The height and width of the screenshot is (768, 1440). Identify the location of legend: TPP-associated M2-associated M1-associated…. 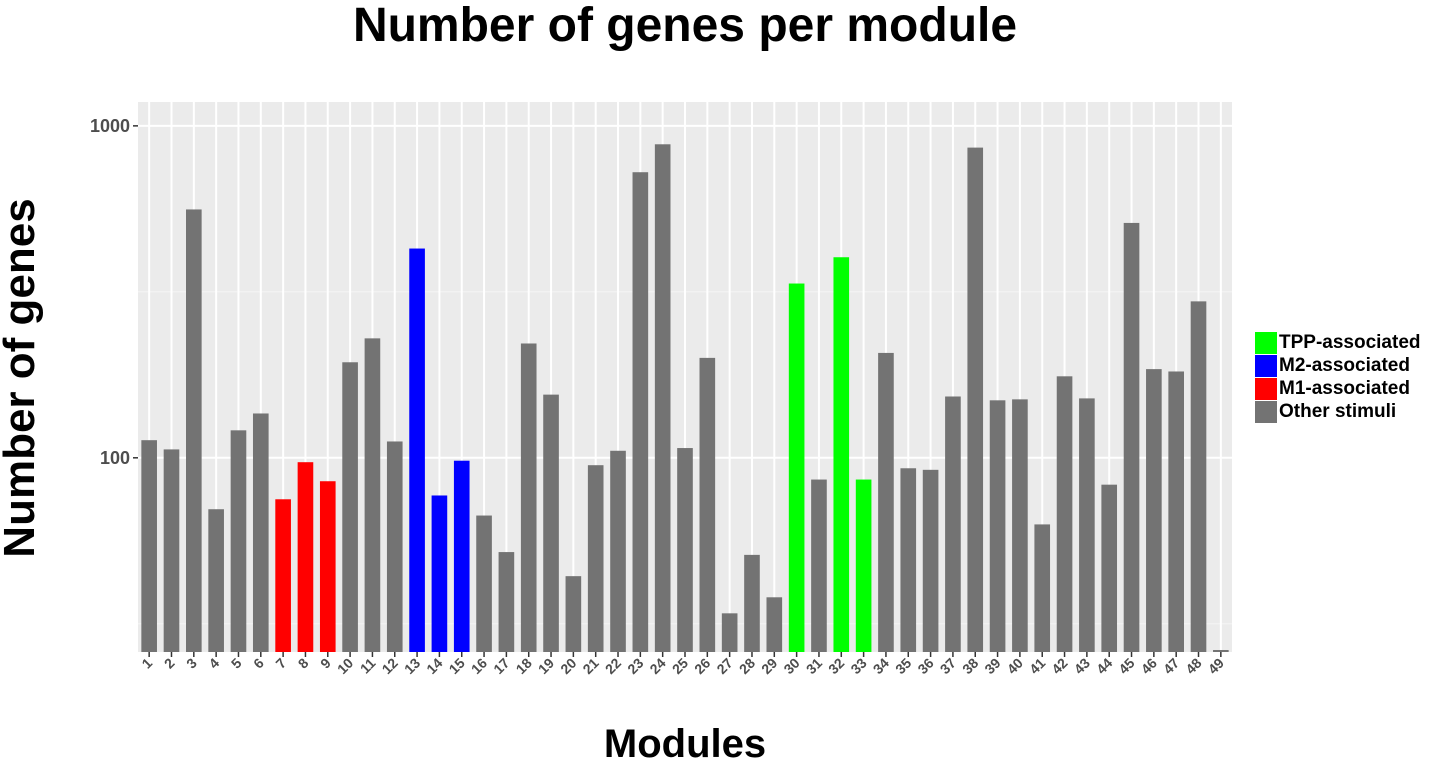
(1338, 377).